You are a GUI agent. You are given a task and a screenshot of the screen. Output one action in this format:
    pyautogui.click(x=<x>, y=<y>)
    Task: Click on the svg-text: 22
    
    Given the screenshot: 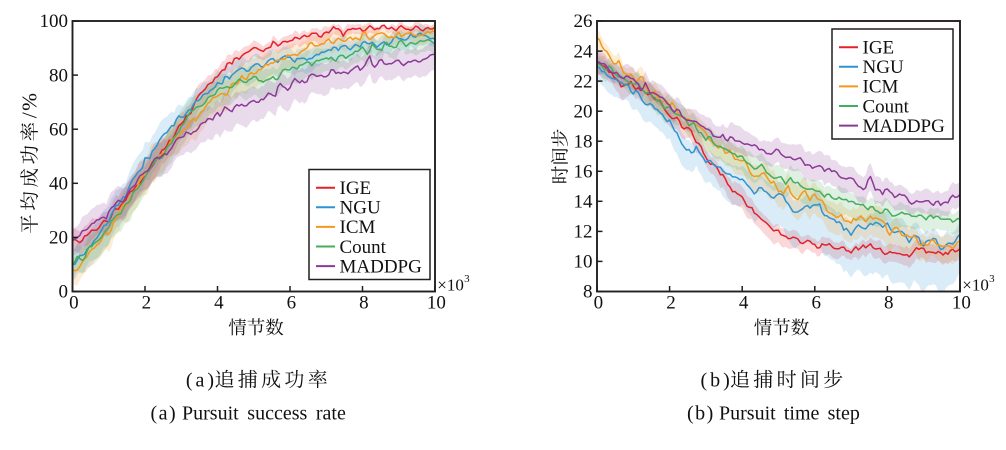 What is the action you would take?
    pyautogui.click(x=583, y=81)
    